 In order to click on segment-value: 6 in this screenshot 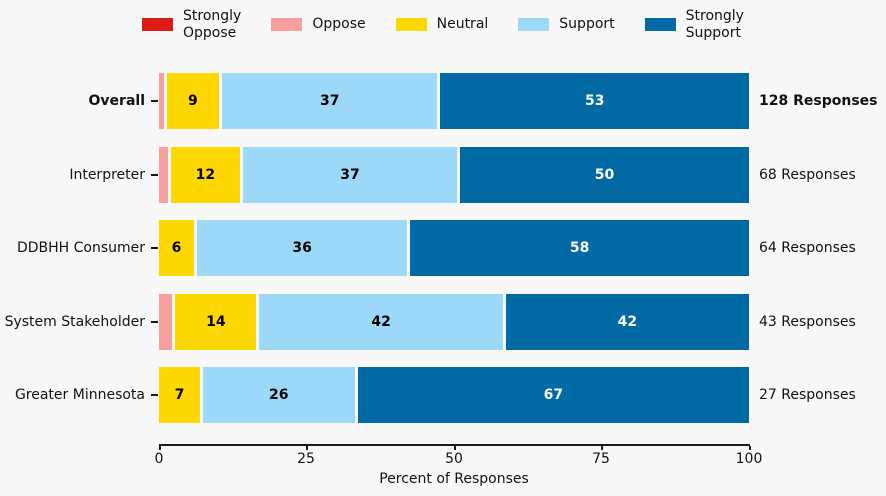, I will do `click(176, 248)`.